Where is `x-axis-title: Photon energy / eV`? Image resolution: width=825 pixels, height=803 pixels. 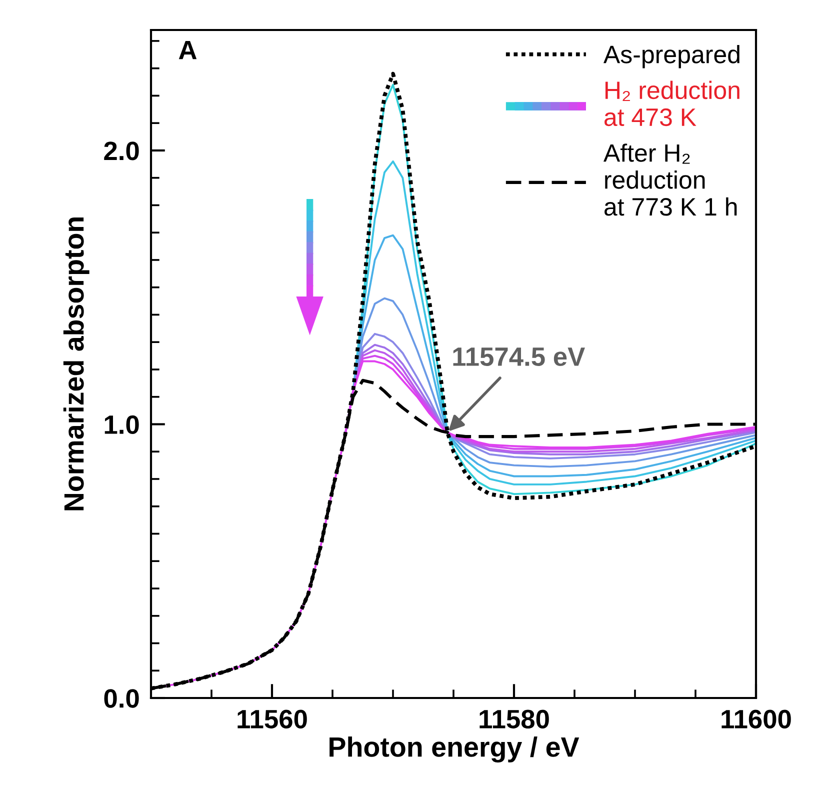 x-axis-title: Photon energy / eV is located at coordinates (455, 749).